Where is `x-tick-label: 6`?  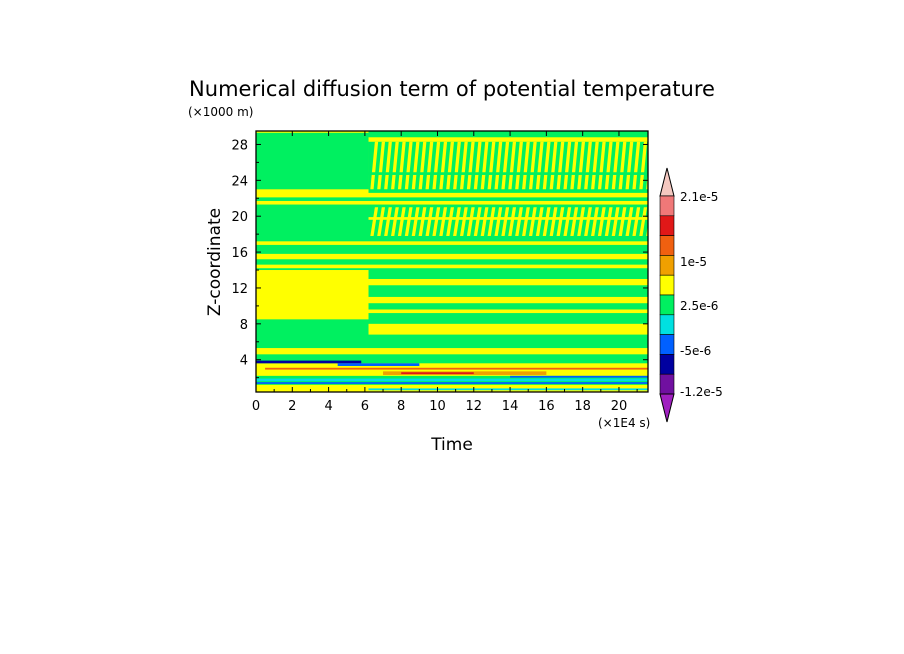 x-tick-label: 6 is located at coordinates (365, 406).